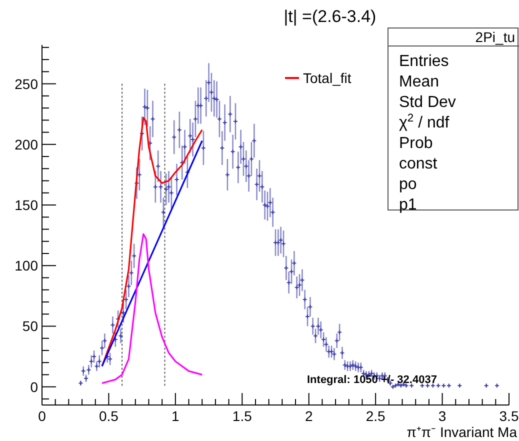 Image resolution: width=519 pixels, height=441 pixels. What do you see at coordinates (424, 122) in the screenshot?
I see `annotation: χ$^{2}$ / ndf` at bounding box center [424, 122].